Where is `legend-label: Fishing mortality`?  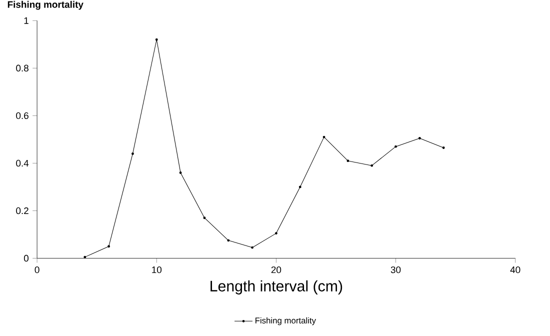
legend-label: Fishing mortality is located at coordinates (286, 321).